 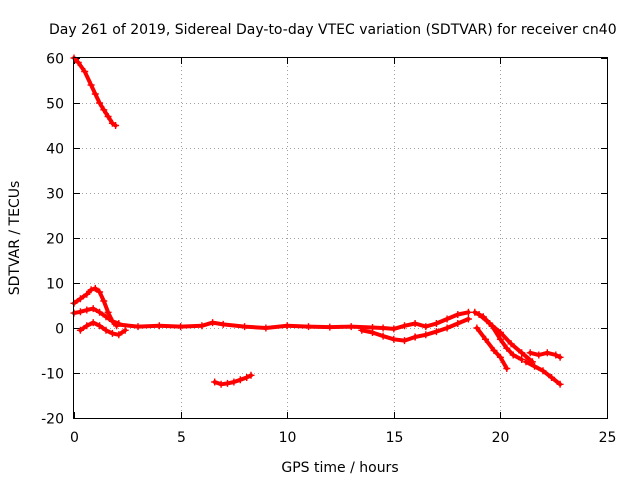 What do you see at coordinates (55, 60) in the screenshot?
I see `y-tick-label: 60` at bounding box center [55, 60].